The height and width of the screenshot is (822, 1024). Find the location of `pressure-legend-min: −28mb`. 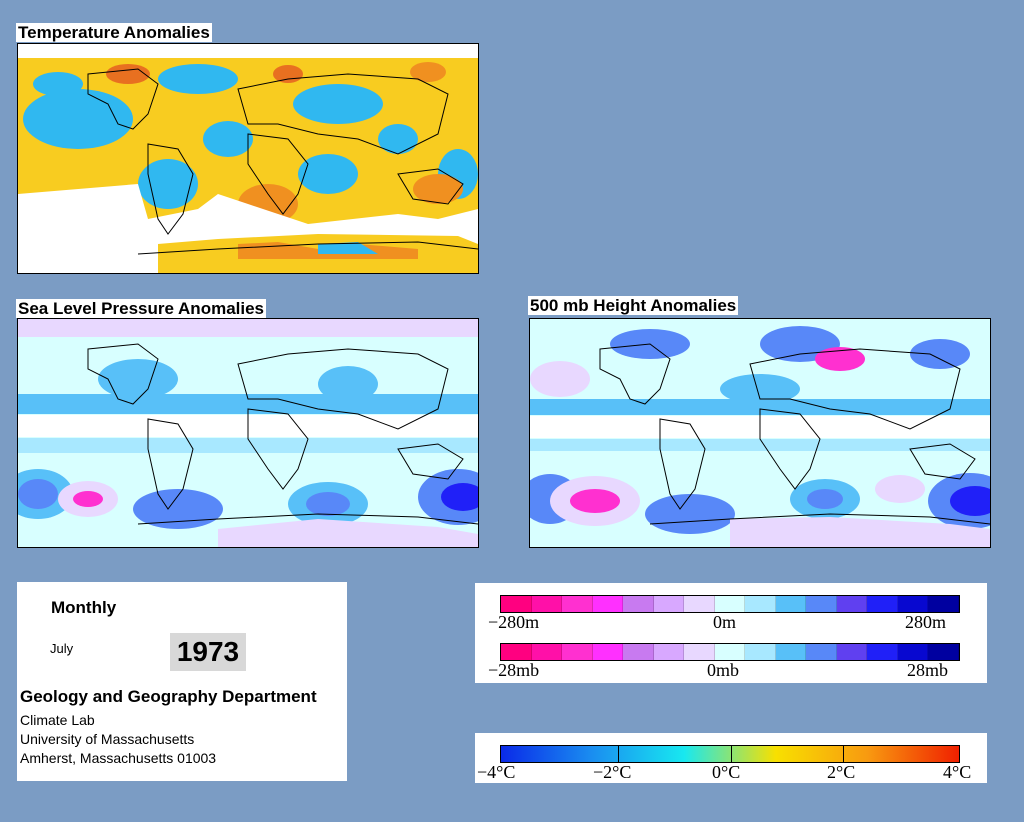

pressure-legend-min: −28mb is located at coordinates (514, 670).